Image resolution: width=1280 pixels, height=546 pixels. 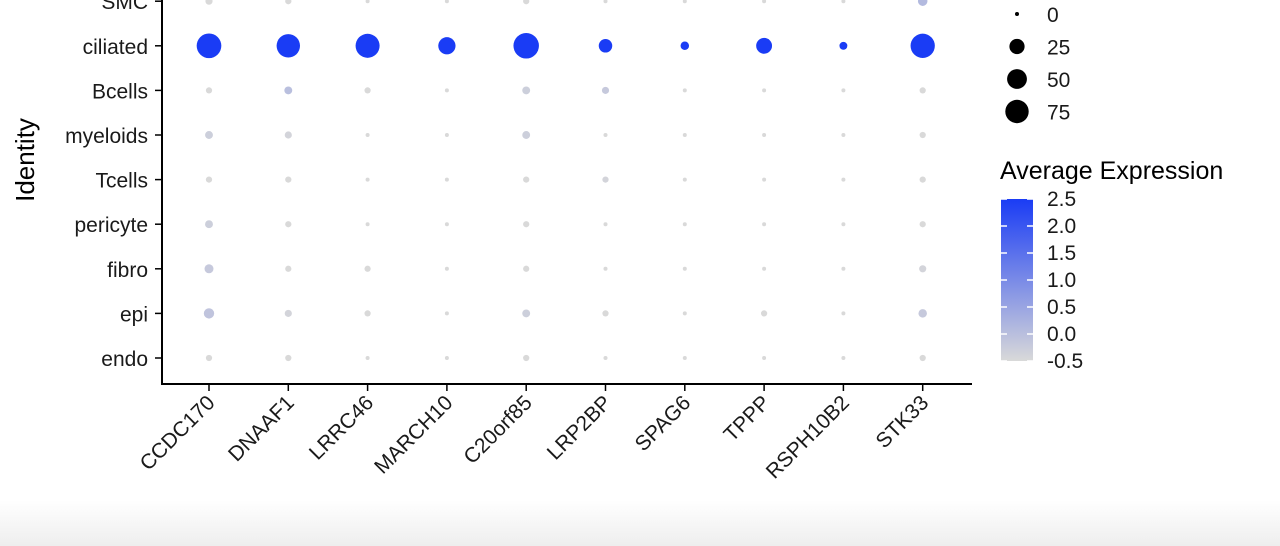 What do you see at coordinates (341, 427) in the screenshot?
I see `x-tick-label: LRRC46` at bounding box center [341, 427].